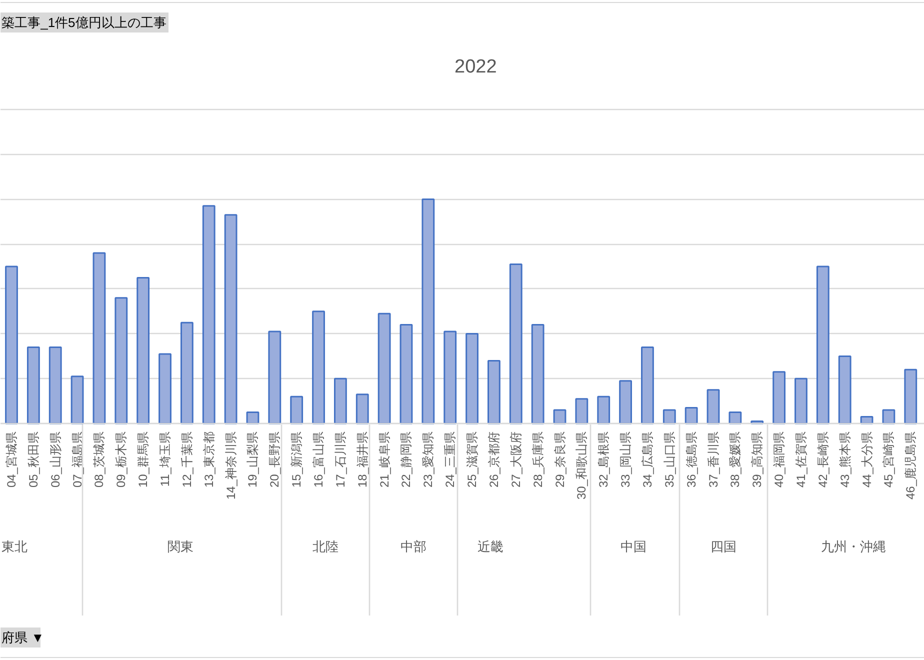 The height and width of the screenshot is (660, 924). I want to click on text: 九州・沖縄, so click(853, 546).